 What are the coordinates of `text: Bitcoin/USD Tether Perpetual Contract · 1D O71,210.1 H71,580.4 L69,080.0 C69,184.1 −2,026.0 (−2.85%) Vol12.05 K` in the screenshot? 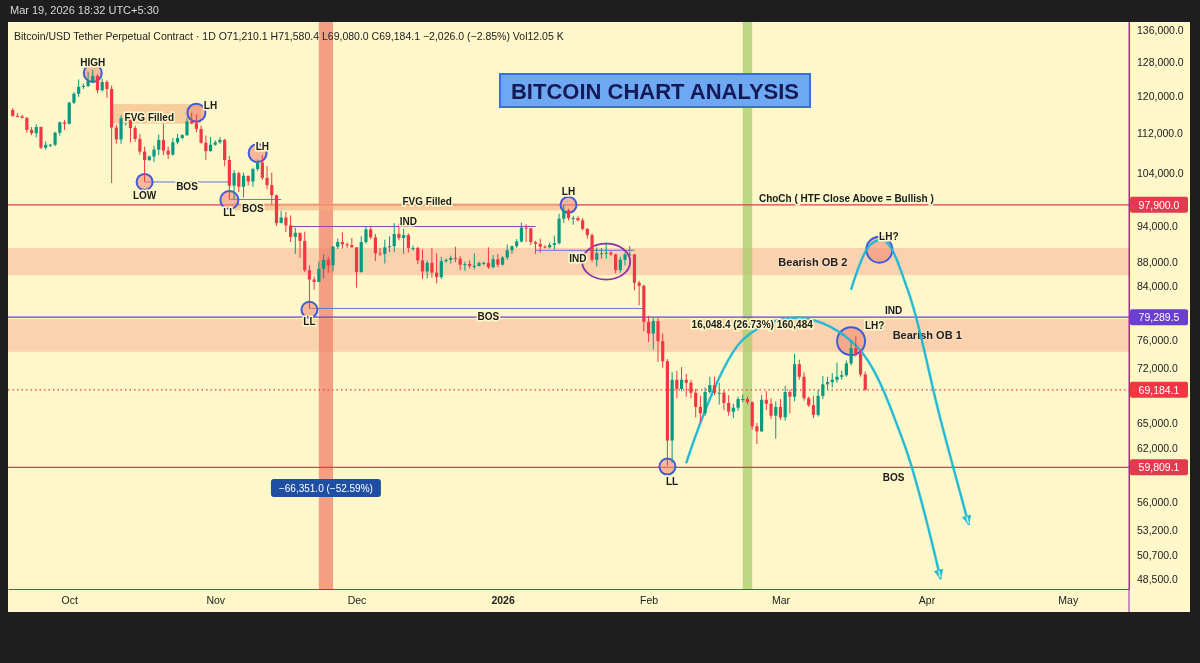 It's located at (289, 36).